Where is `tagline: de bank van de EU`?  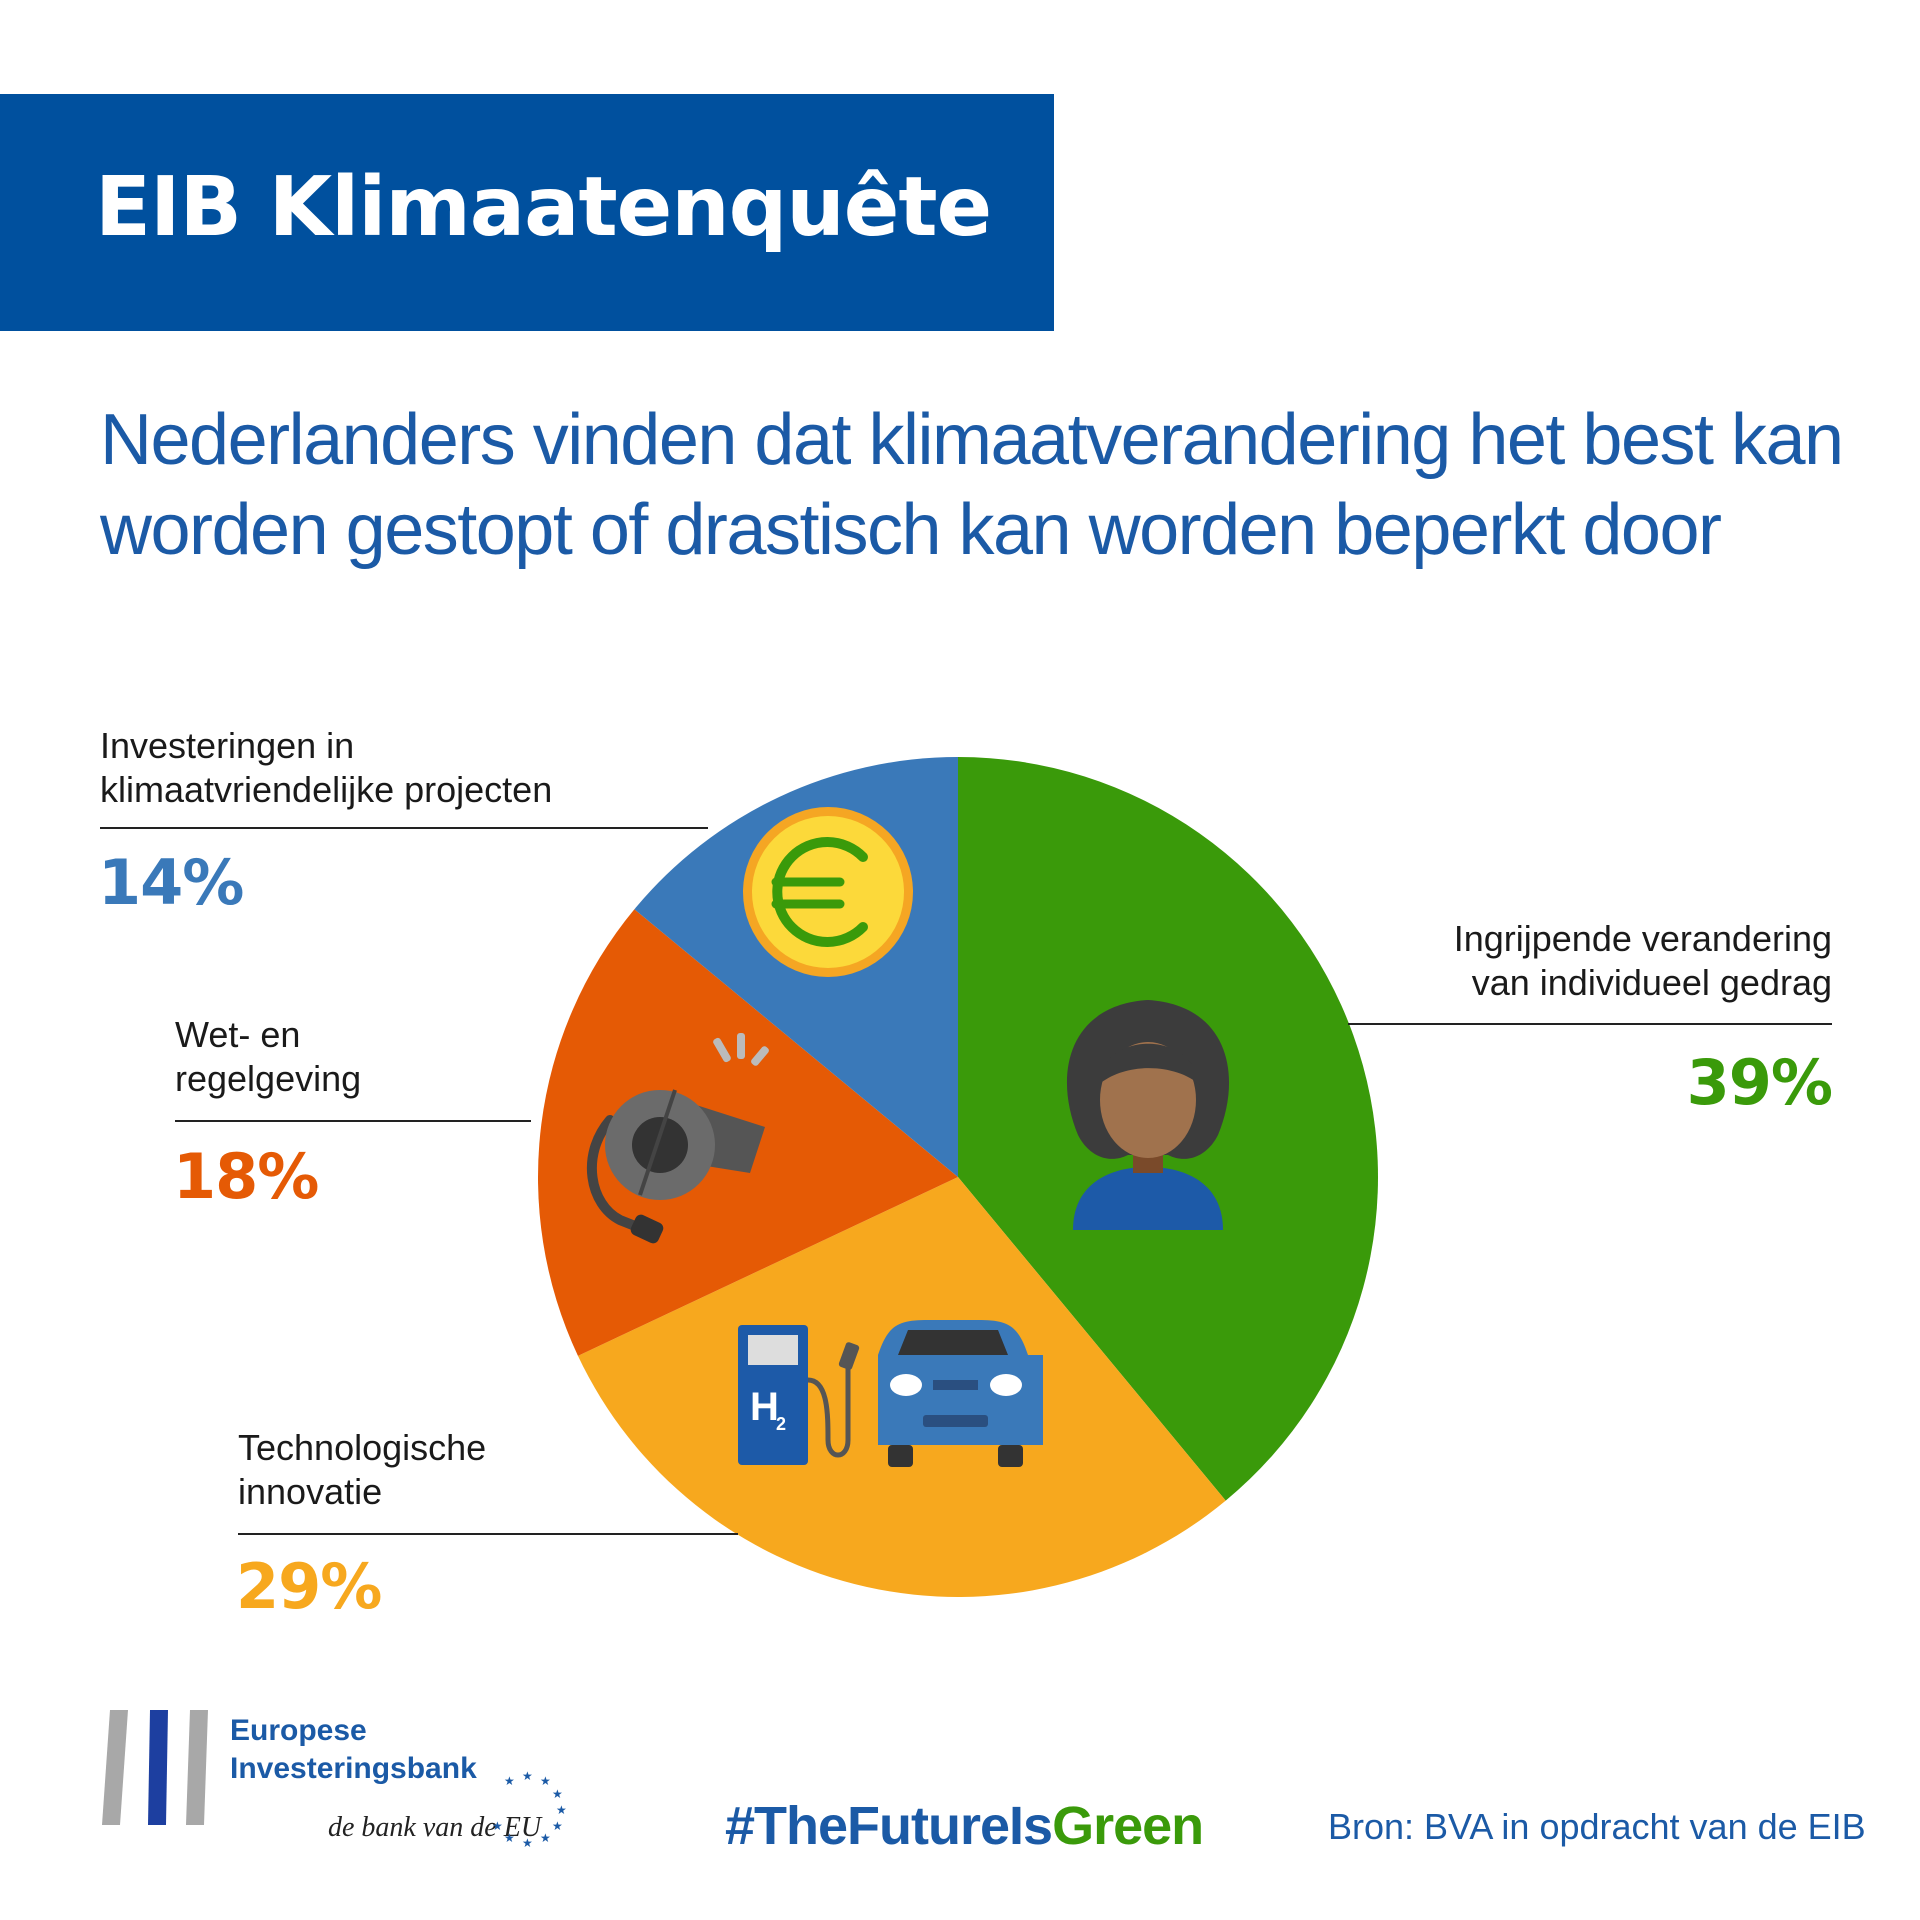
tagline: de bank van de EU is located at coordinates (435, 1827).